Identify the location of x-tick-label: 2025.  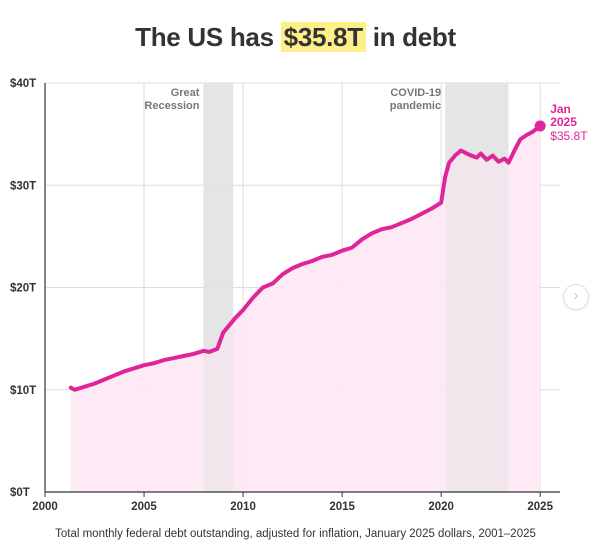
(540, 507).